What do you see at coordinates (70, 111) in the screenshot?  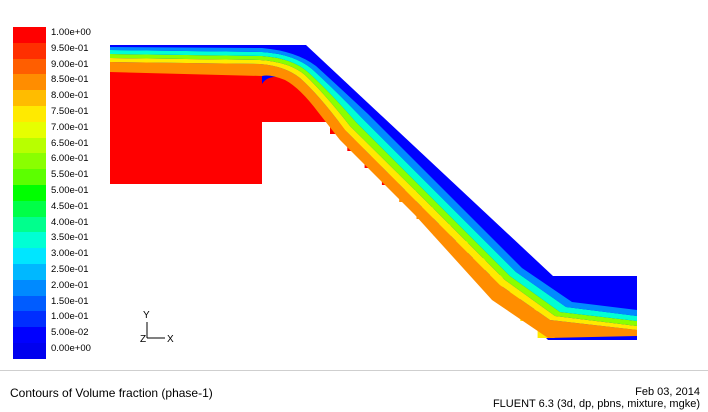 I see `legend-label: 7.50e-01` at bounding box center [70, 111].